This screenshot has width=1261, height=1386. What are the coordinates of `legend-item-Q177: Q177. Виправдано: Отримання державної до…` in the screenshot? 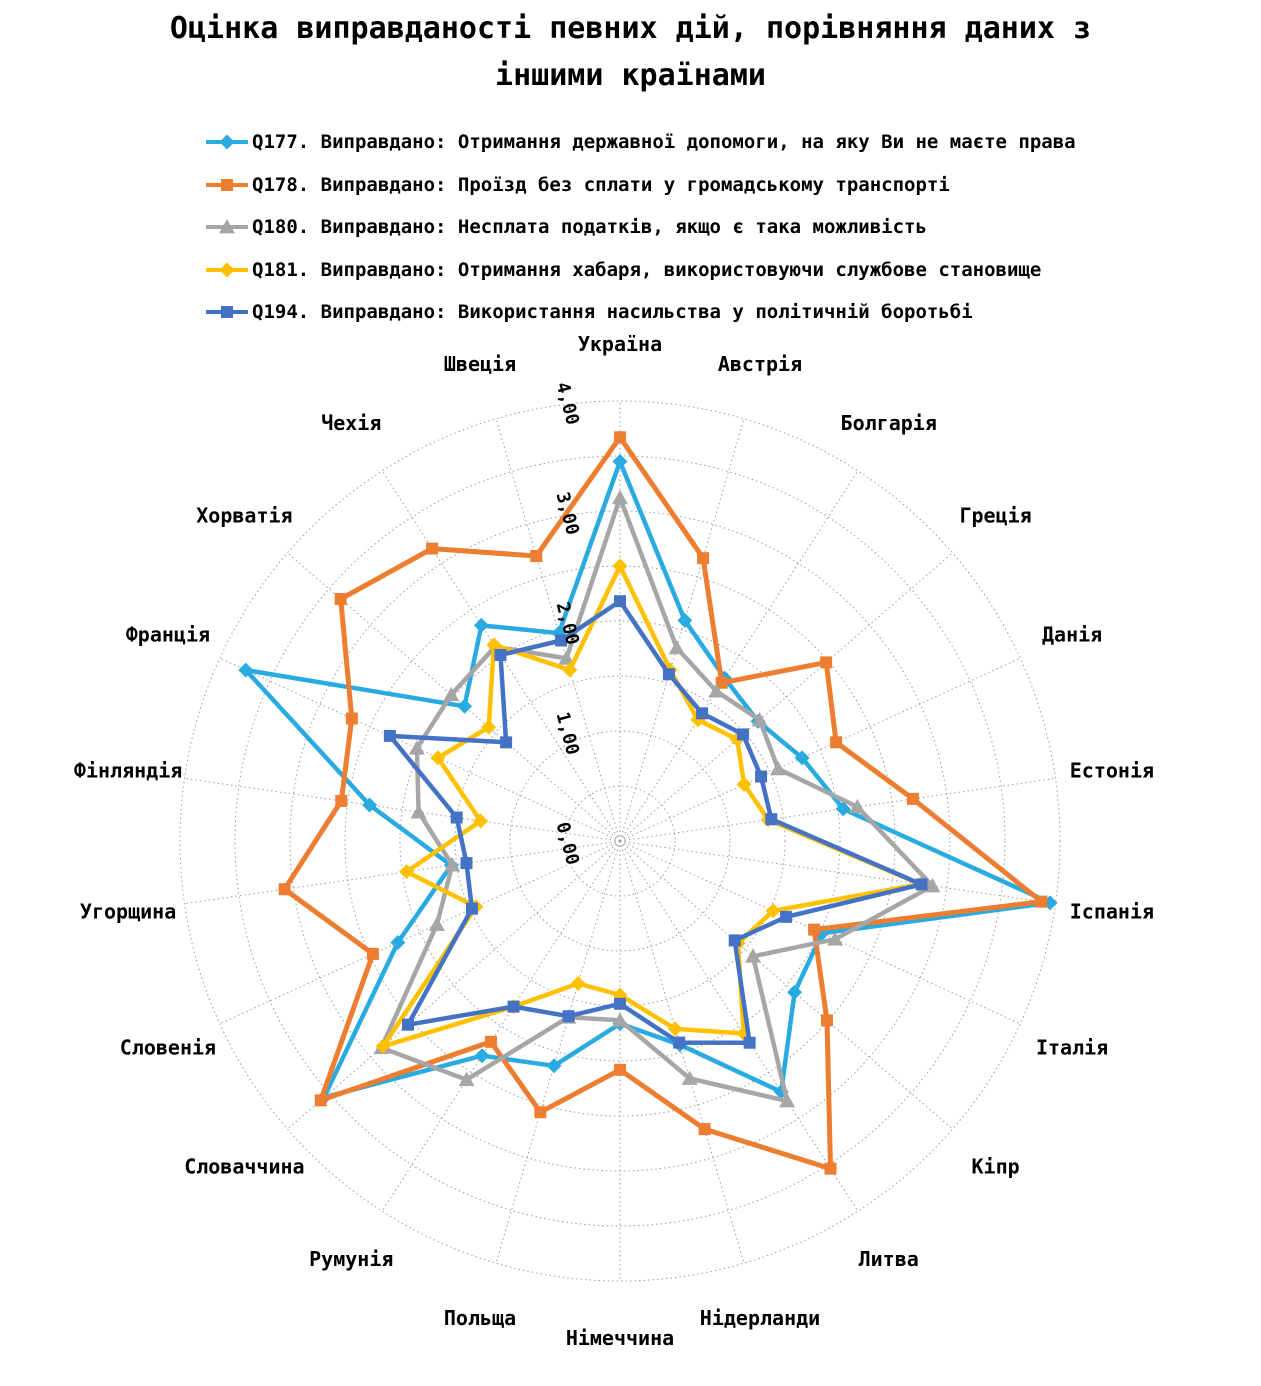 It's located at (640, 142).